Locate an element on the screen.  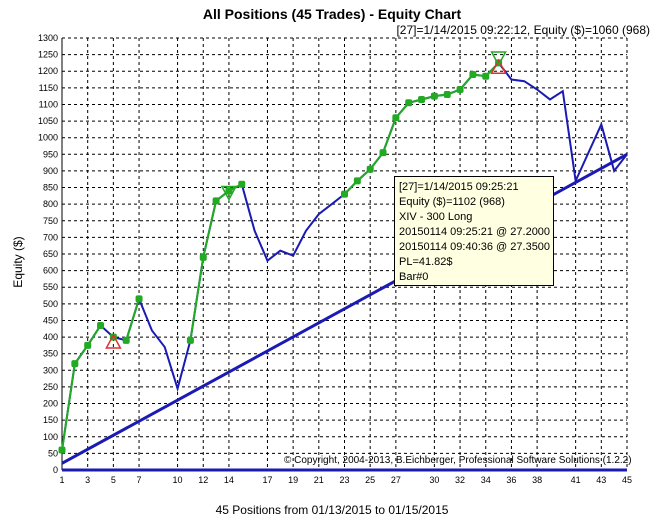
y-tick-label: 1200 is located at coordinates (48, 71).